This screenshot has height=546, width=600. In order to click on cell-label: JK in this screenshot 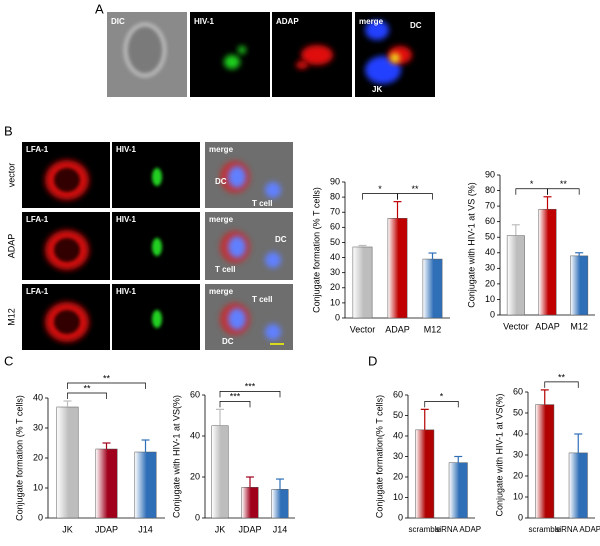, I will do `click(377, 89)`.